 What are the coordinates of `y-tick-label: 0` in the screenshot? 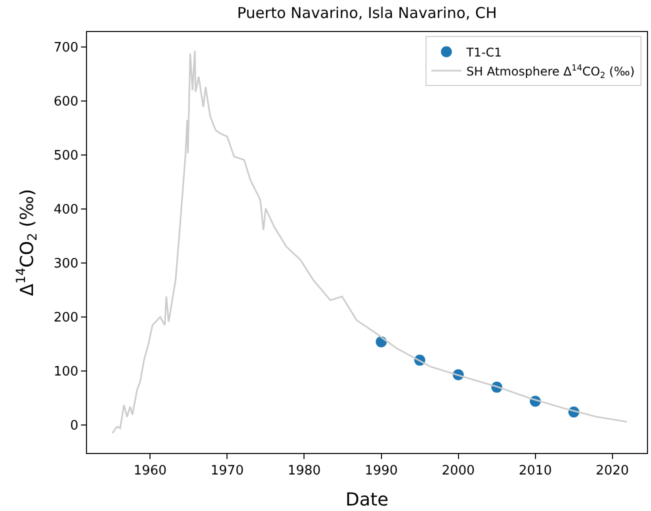 It's located at (74, 426).